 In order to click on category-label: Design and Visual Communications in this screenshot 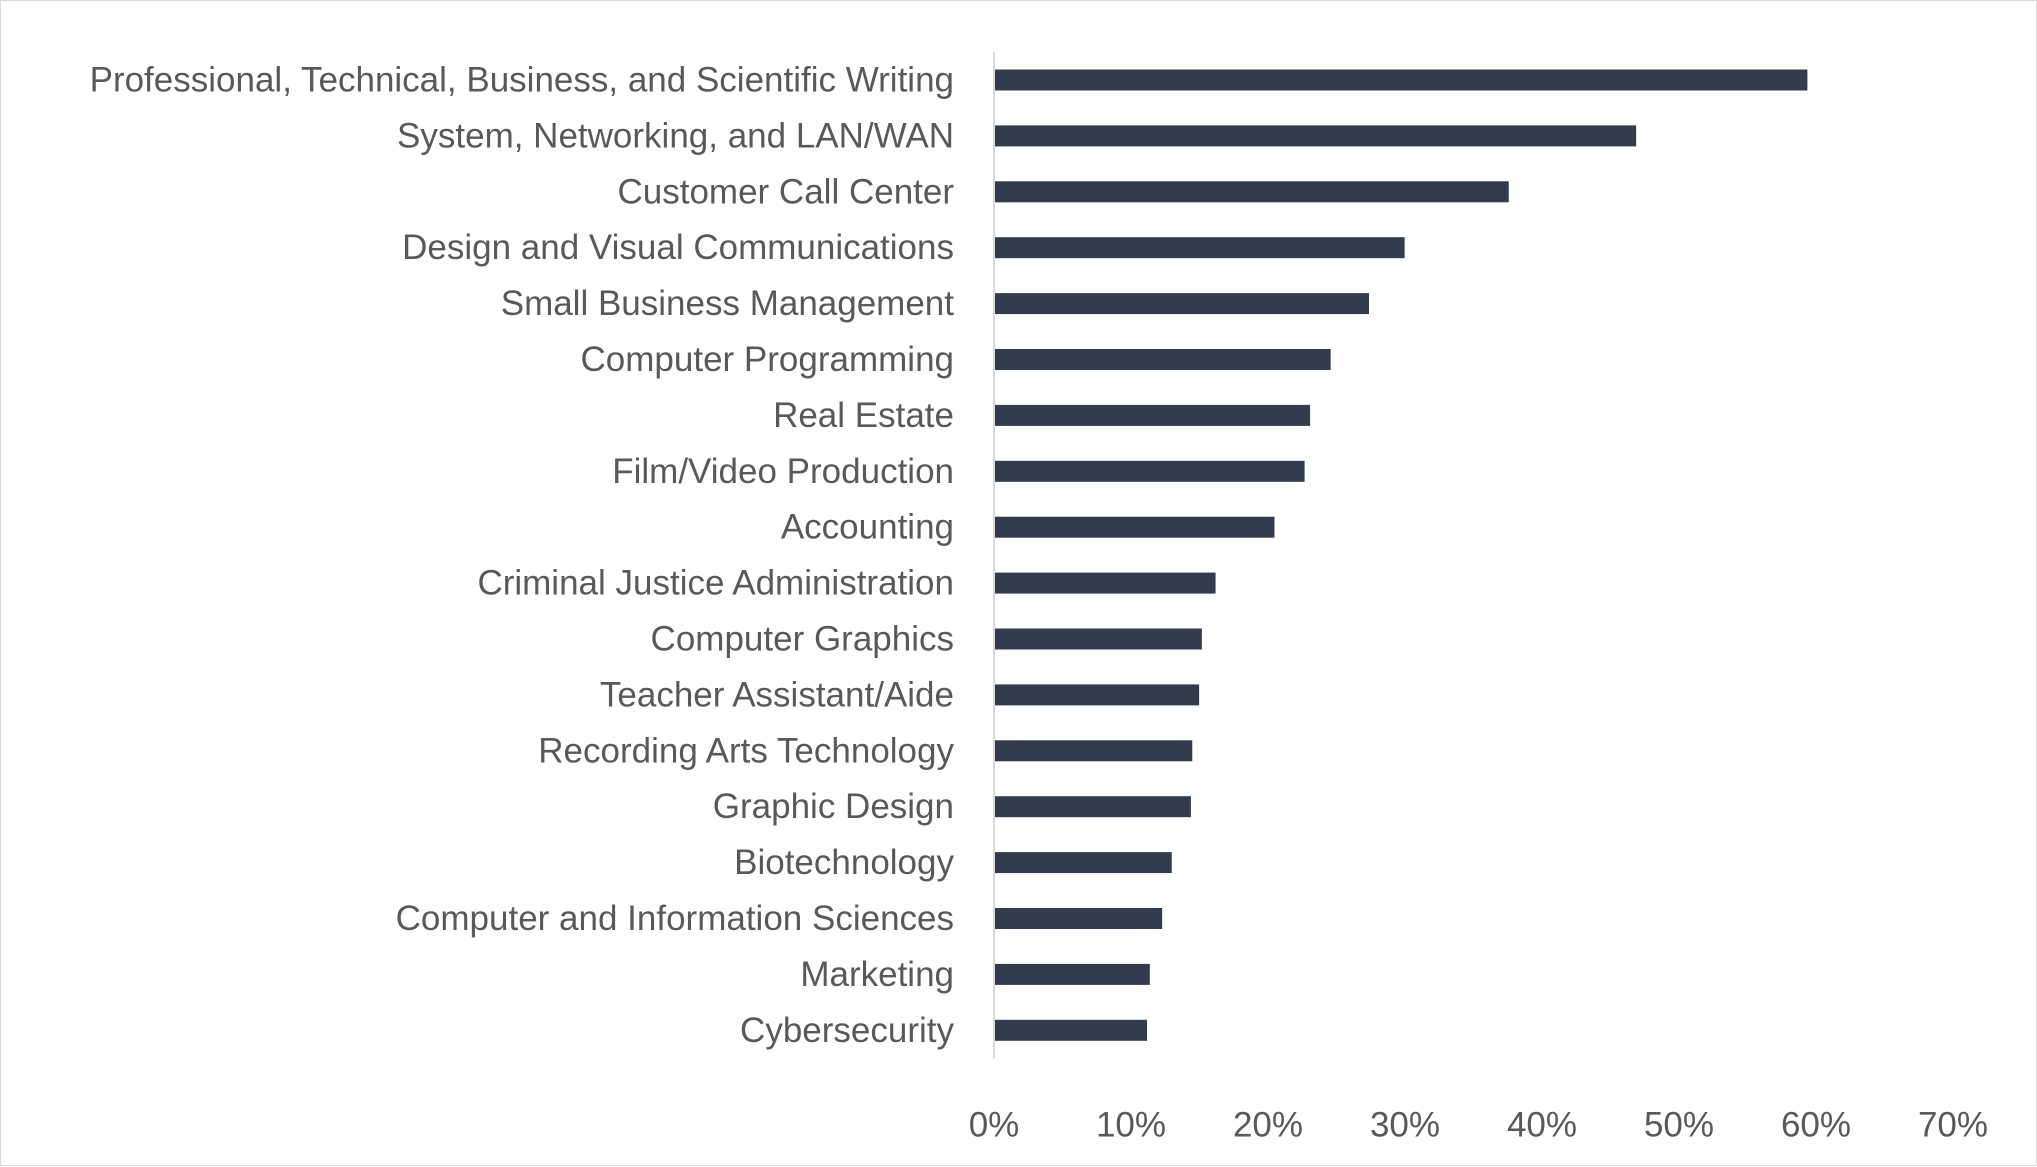, I will do `click(678, 247)`.